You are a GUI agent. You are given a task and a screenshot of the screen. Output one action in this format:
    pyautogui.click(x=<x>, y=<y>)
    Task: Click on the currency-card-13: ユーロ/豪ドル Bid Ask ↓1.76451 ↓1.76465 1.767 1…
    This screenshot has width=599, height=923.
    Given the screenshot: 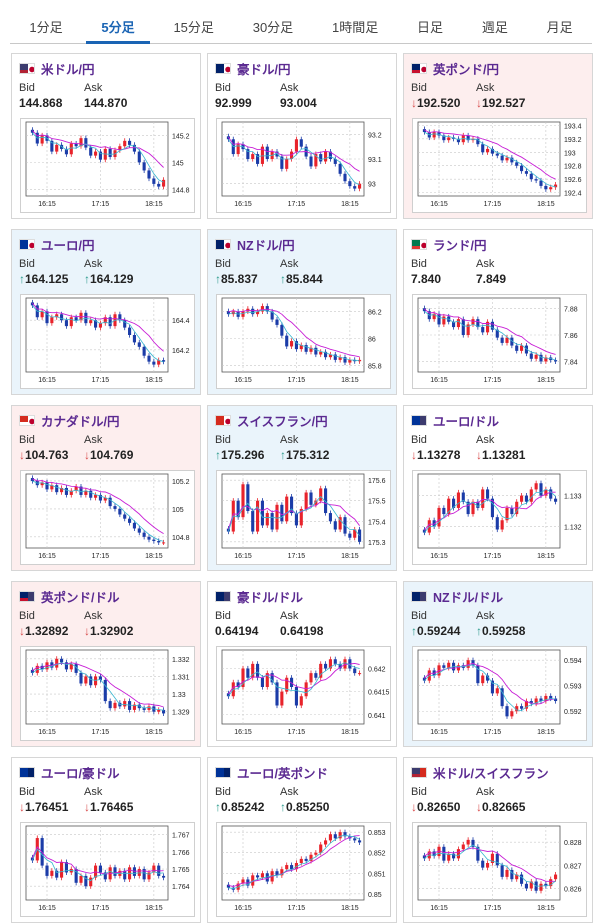 What is the action you would take?
    pyautogui.click(x=106, y=840)
    